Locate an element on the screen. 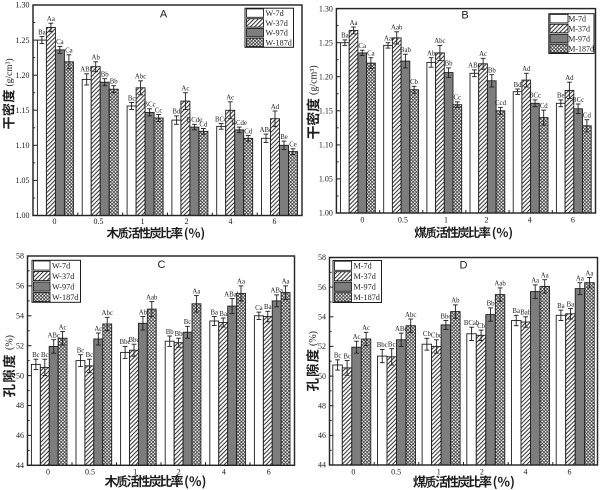 This screenshot has width=600, height=490. svg-text: 48 is located at coordinates (20, 405).